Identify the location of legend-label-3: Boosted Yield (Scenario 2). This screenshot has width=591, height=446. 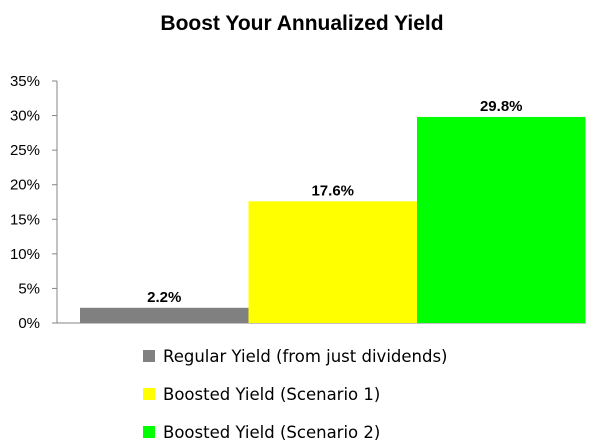
(271, 432).